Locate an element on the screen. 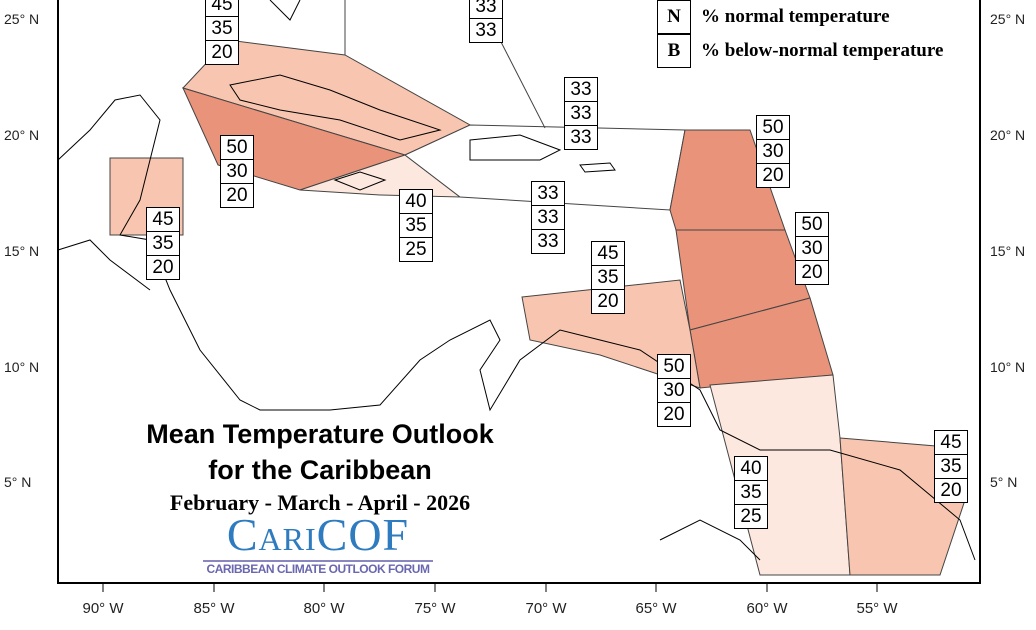 The height and width of the screenshot is (630, 1036). lat-label: 5° N is located at coordinates (18, 482).